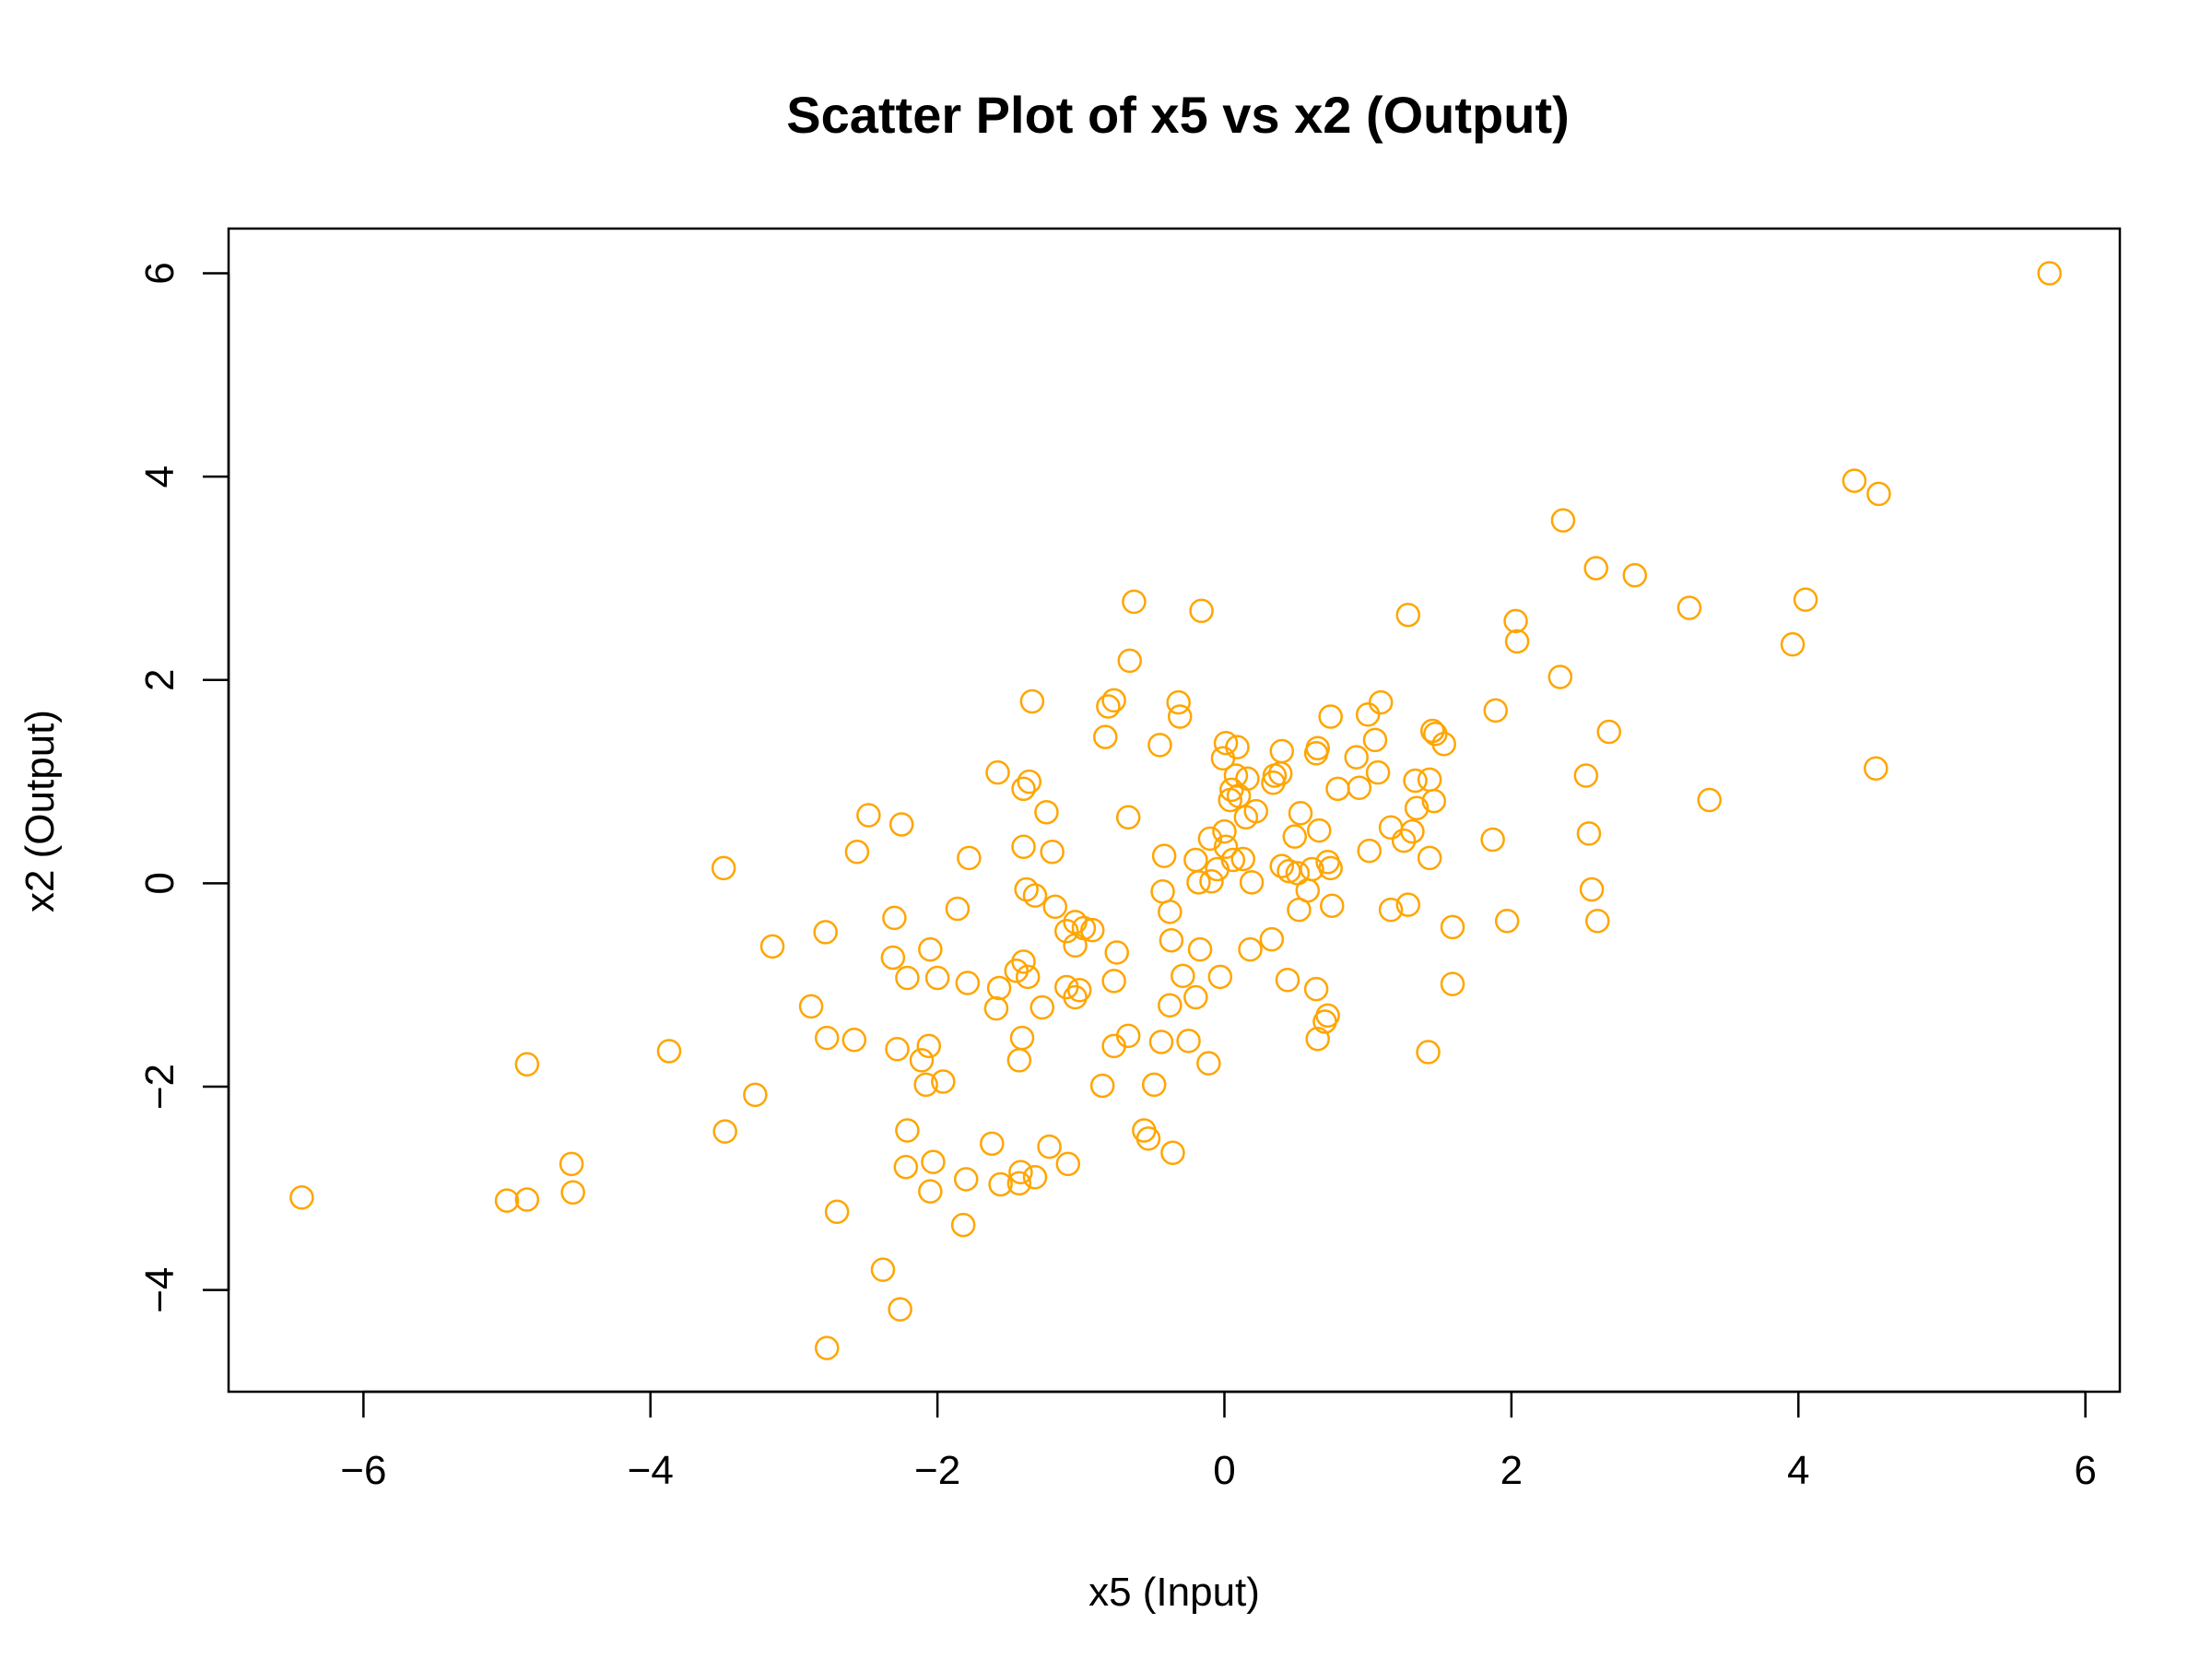  I want to click on y-tick-label: −2, so click(159, 1087).